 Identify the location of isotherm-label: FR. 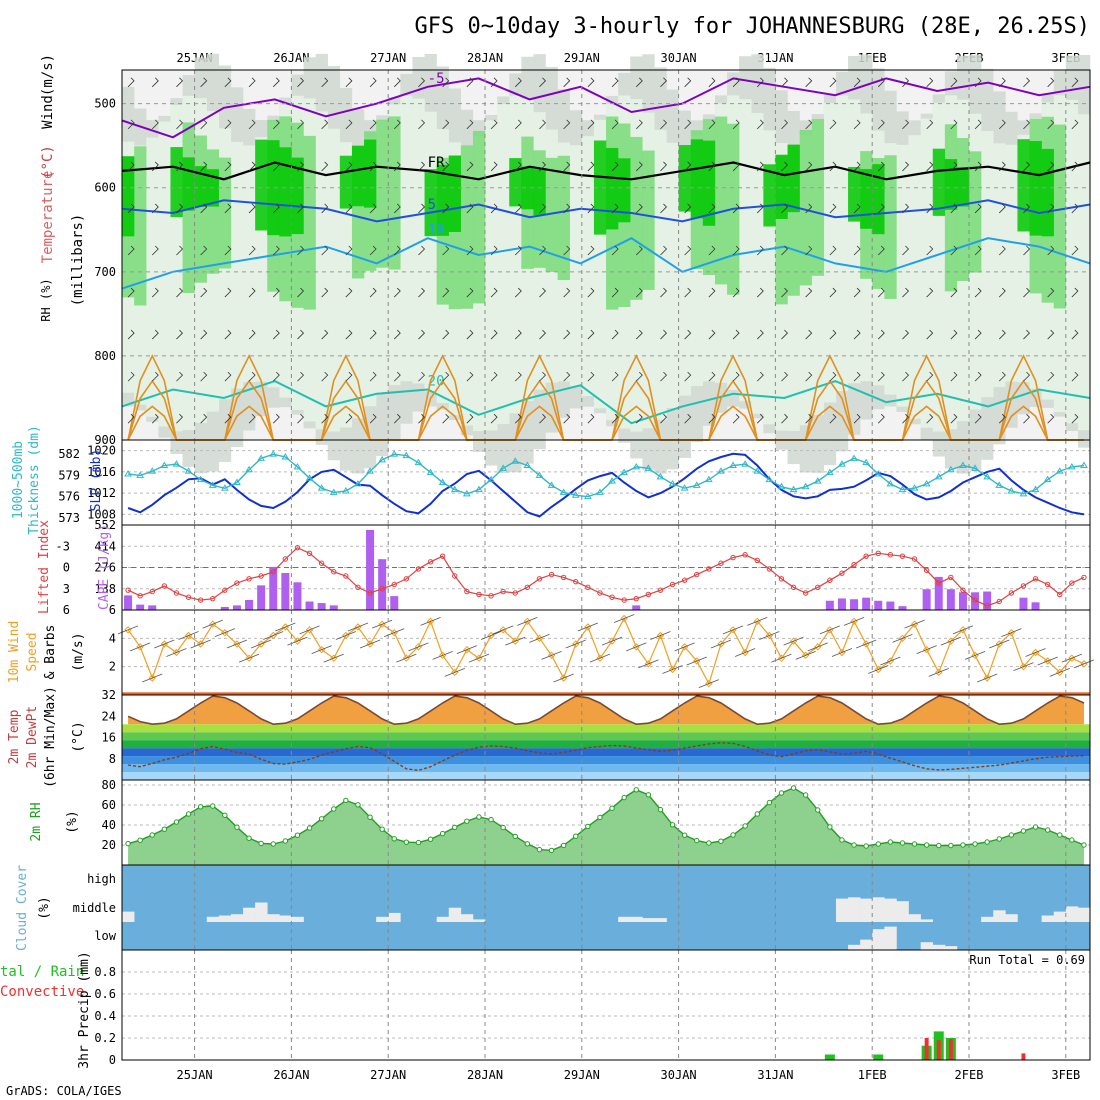
(436, 163).